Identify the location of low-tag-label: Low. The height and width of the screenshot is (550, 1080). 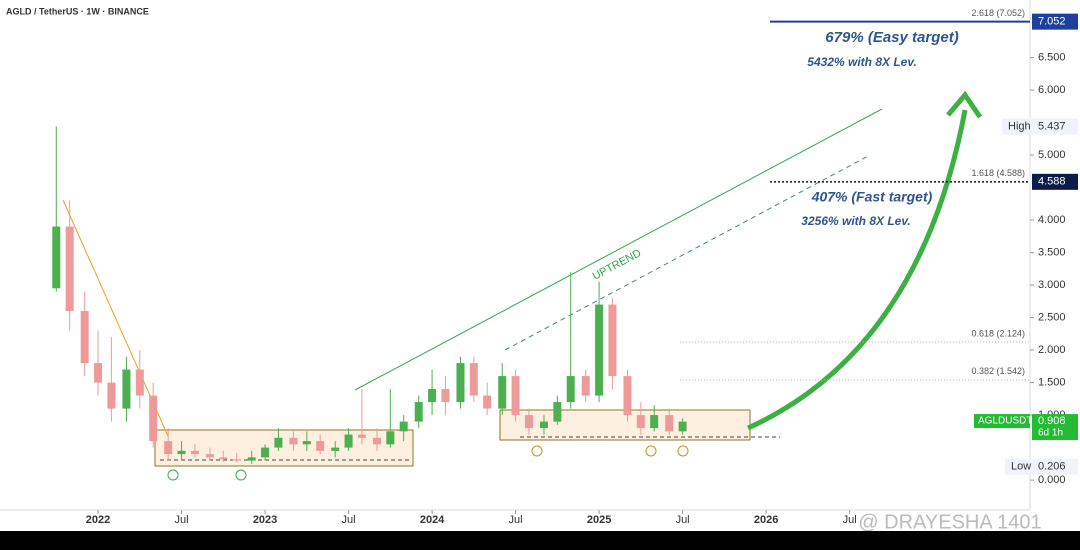
(1021, 467).